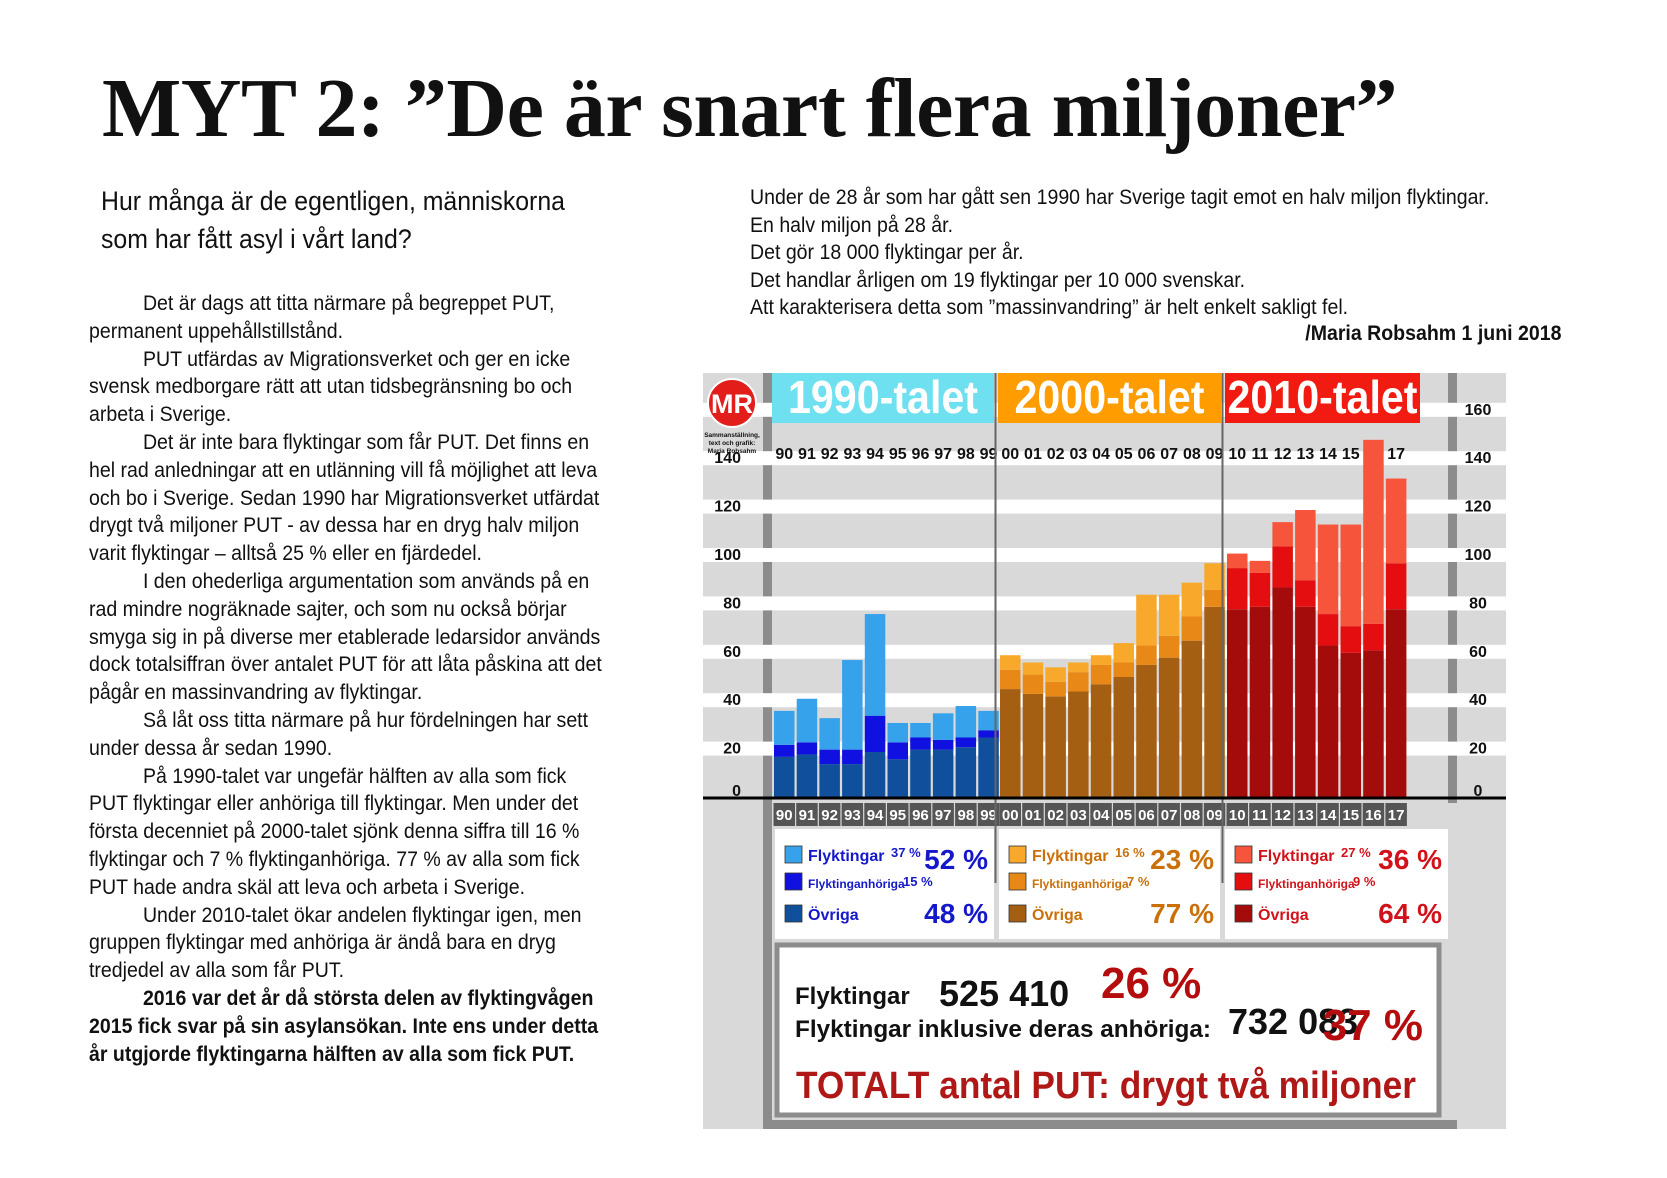  What do you see at coordinates (1478, 603) in the screenshot?
I see `y-tick-right: 80` at bounding box center [1478, 603].